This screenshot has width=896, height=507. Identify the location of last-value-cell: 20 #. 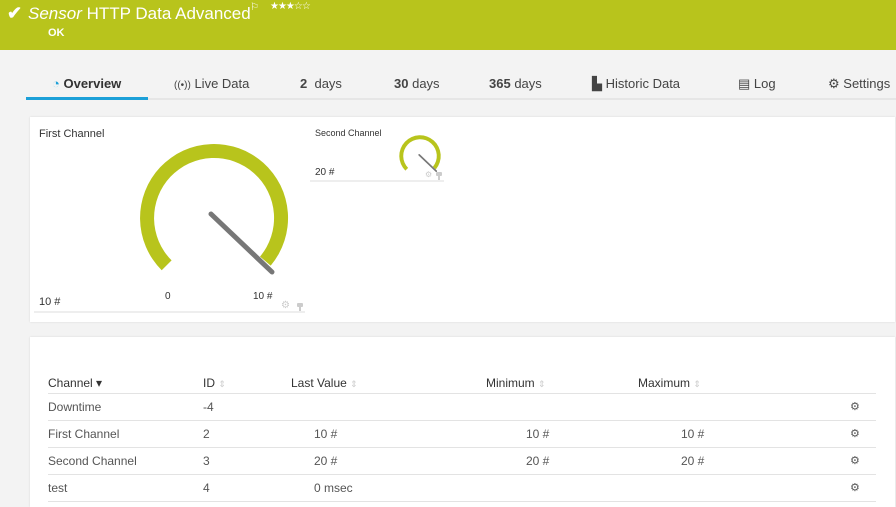
(388, 461).